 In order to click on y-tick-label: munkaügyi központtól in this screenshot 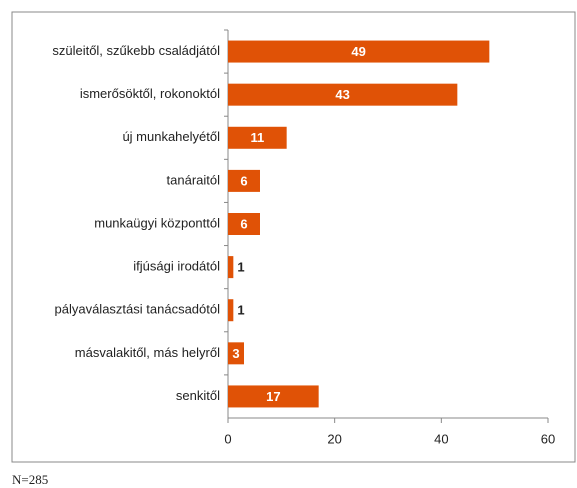, I will do `click(157, 222)`.